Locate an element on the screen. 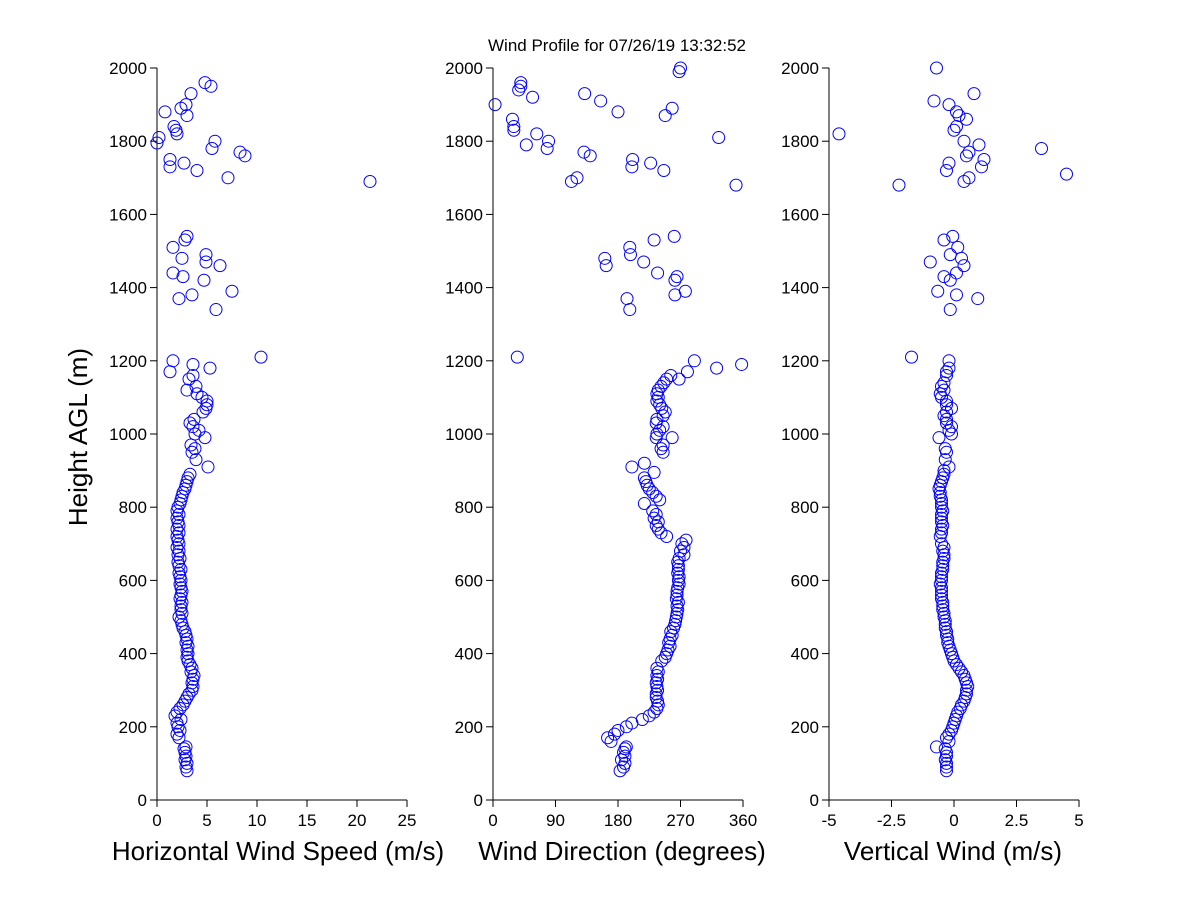 The image size is (1200, 900). x-tick-label: 15 is located at coordinates (307, 820).